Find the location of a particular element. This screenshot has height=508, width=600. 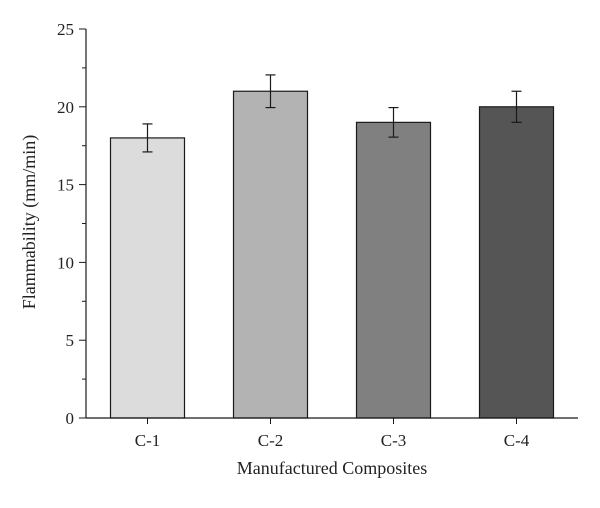

x-tick-label-c-3: C-3 is located at coordinates (394, 440).